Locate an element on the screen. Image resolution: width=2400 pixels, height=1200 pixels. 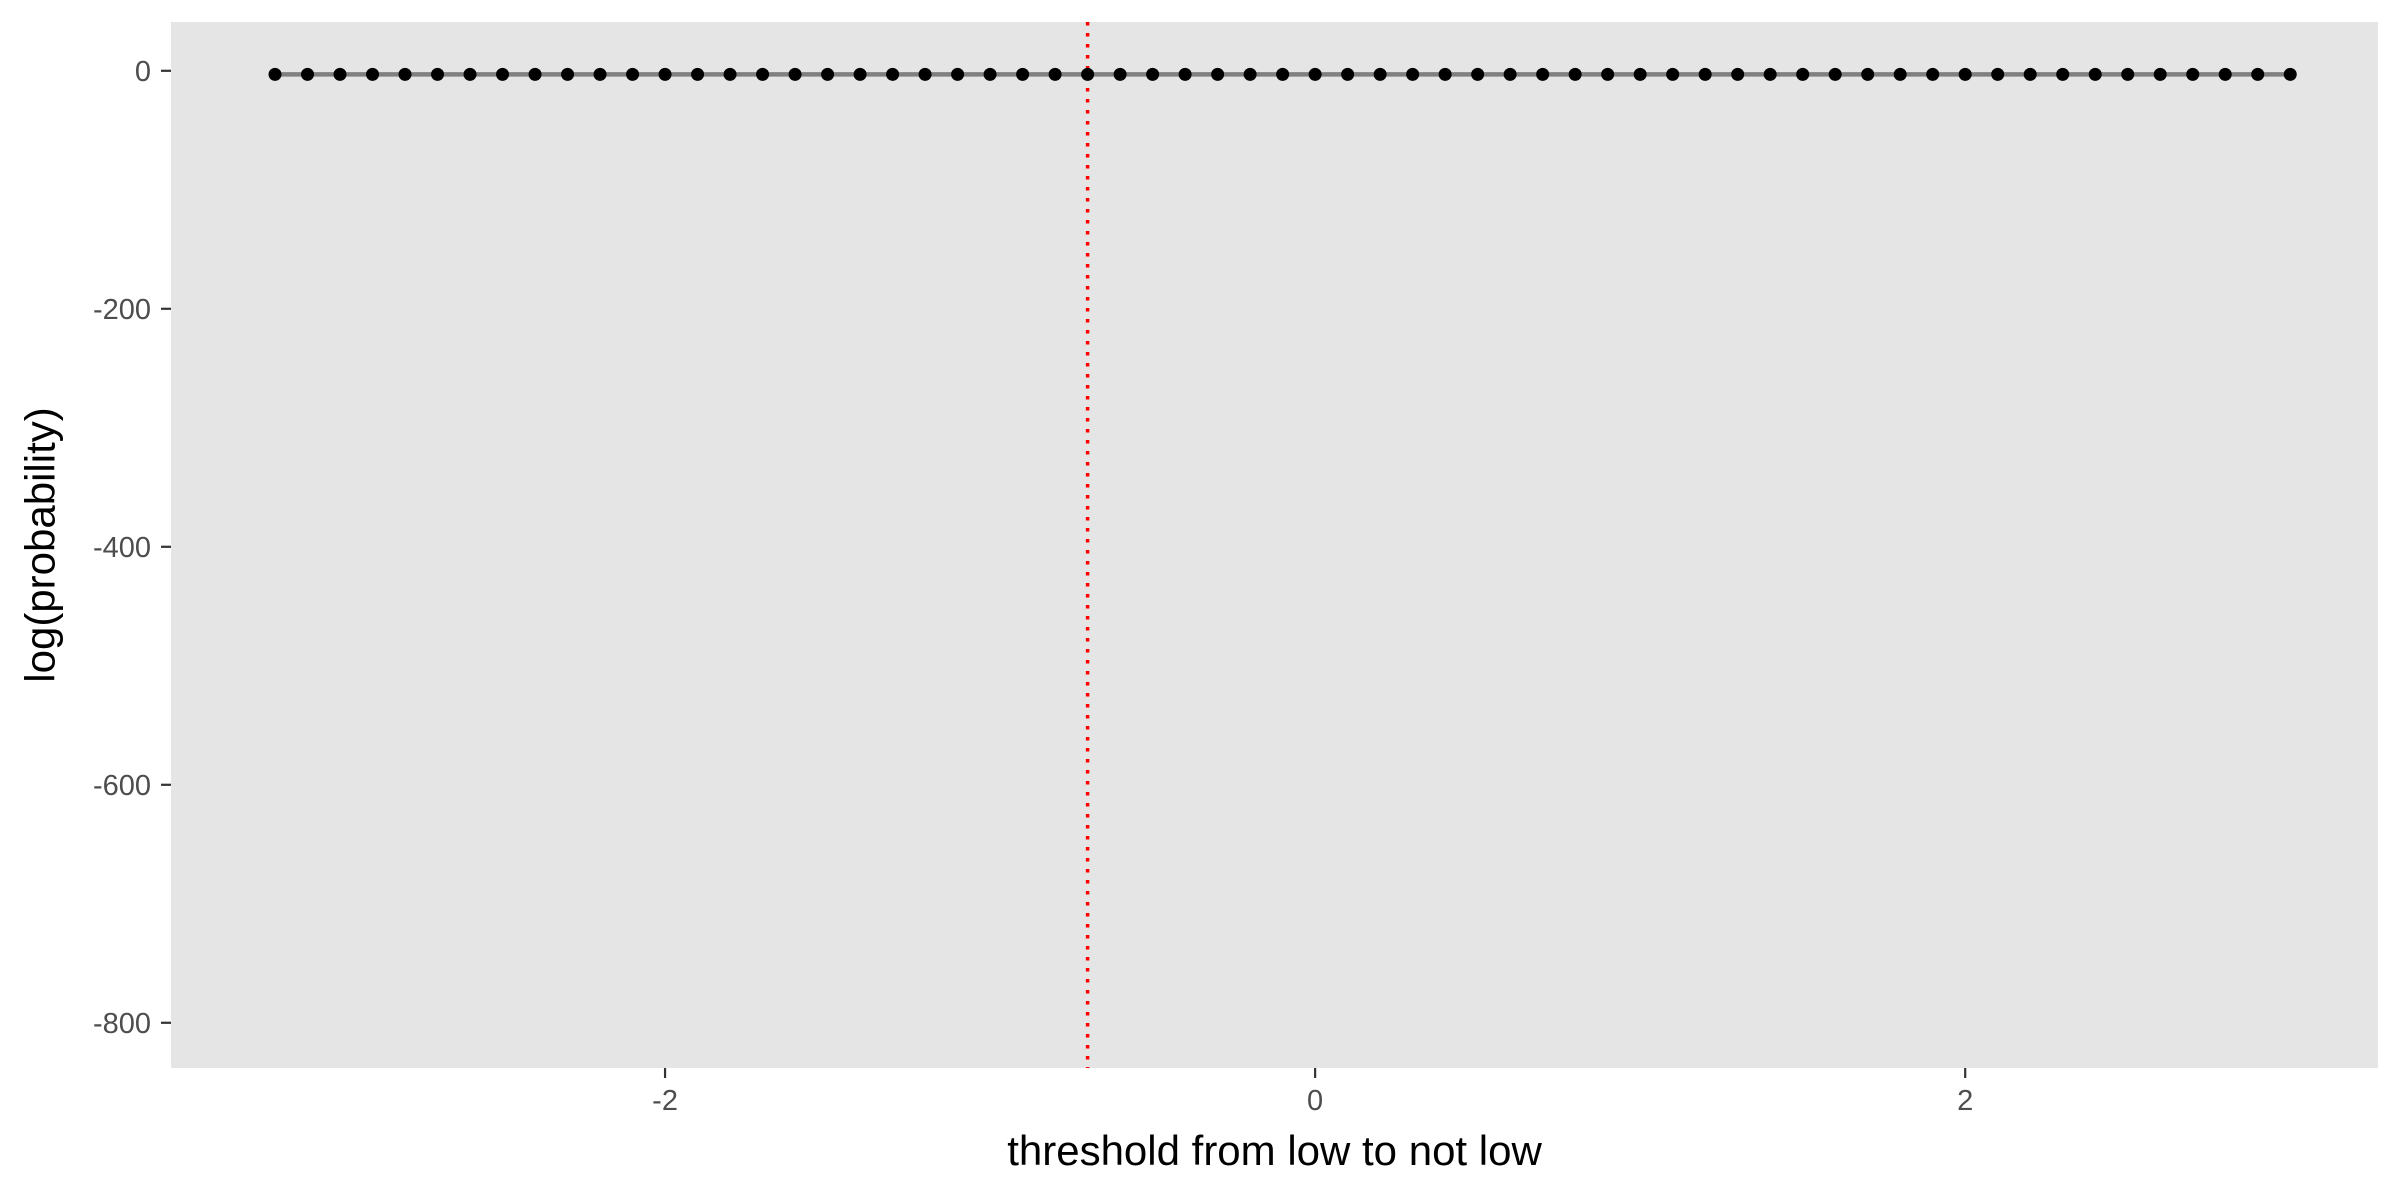
x-axis-title: threshold from low to not low is located at coordinates (1274, 1150).